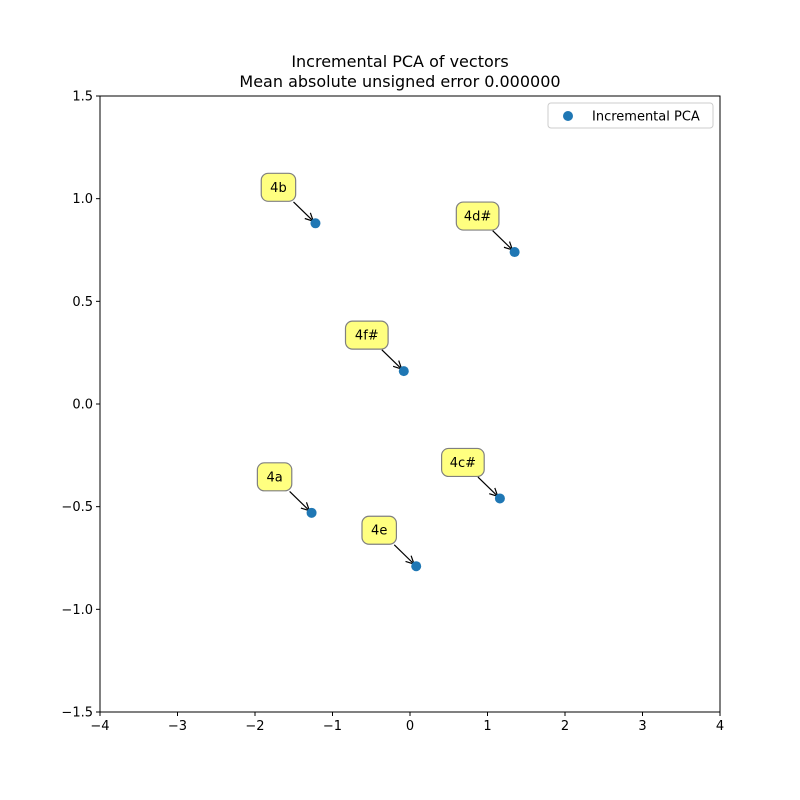 This screenshot has width=800, height=800. I want to click on x-tick-label: −1, so click(332, 726).